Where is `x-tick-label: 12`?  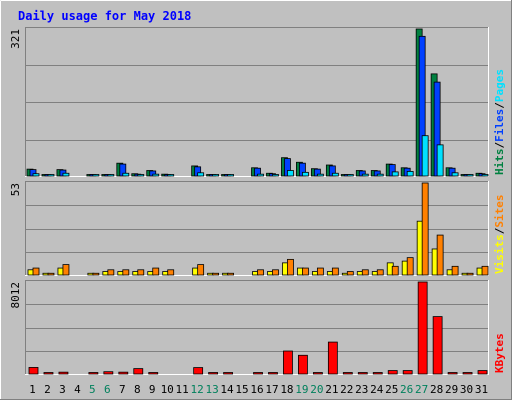
x-tick-label: 12 is located at coordinates (197, 389).